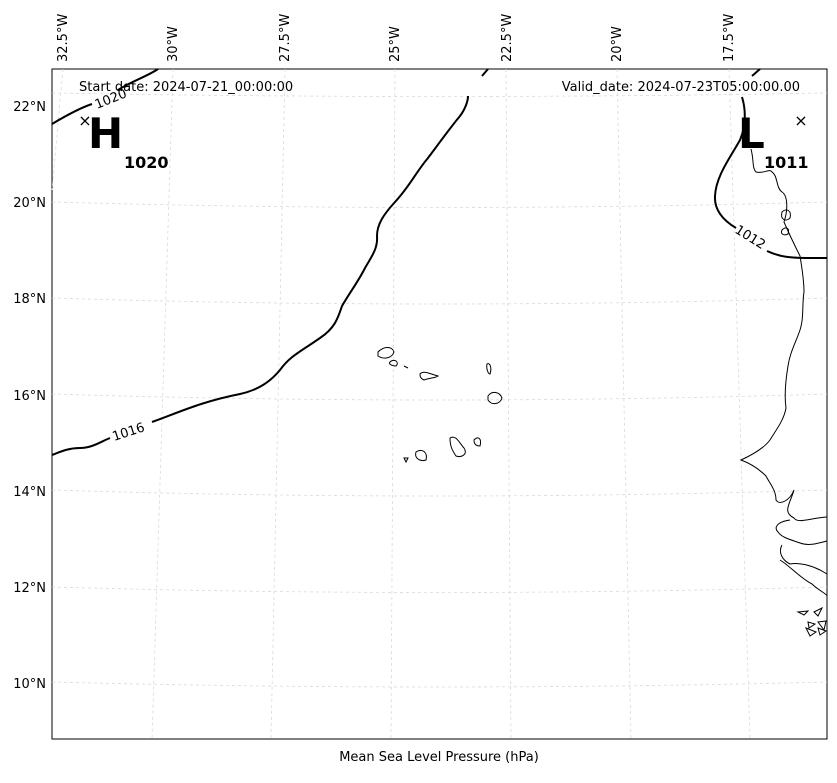  What do you see at coordinates (406, 367) in the screenshot?
I see `island-santa-luzia` at bounding box center [406, 367].